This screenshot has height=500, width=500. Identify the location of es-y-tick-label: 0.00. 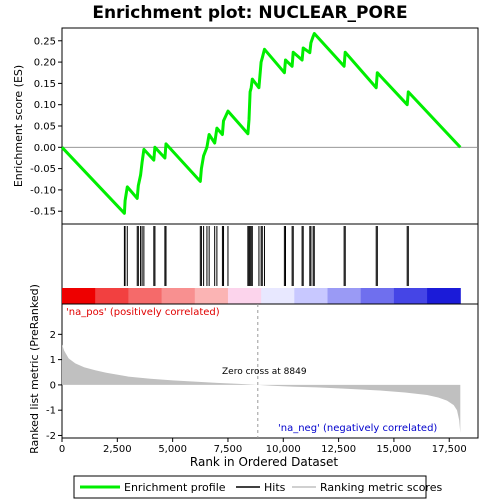
(45, 148).